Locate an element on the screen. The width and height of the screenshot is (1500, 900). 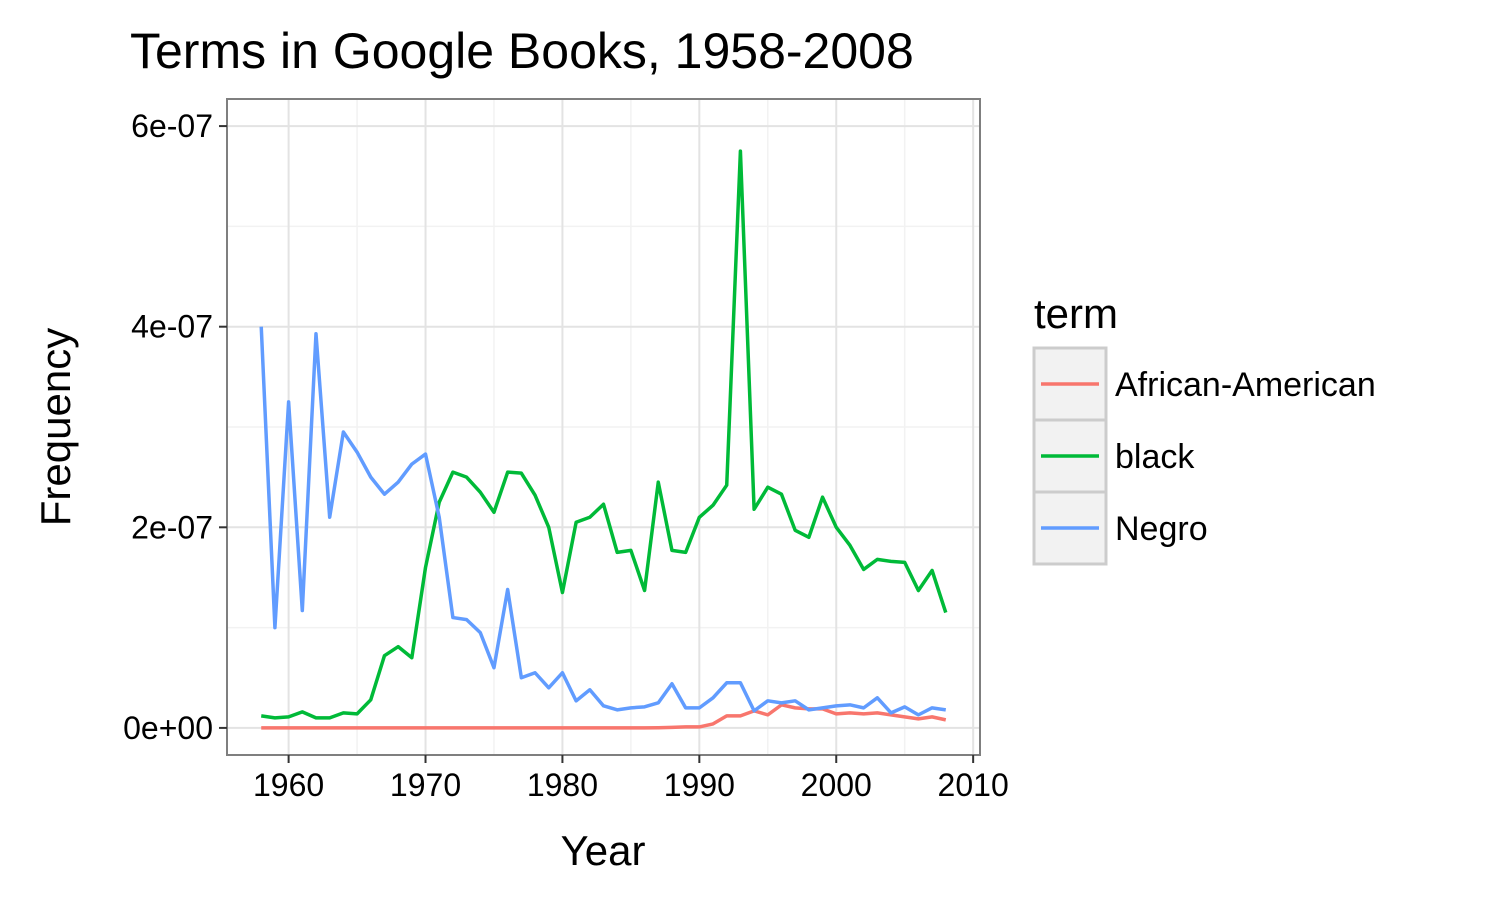
y-tick-label: 2e-07 is located at coordinates (172, 527).